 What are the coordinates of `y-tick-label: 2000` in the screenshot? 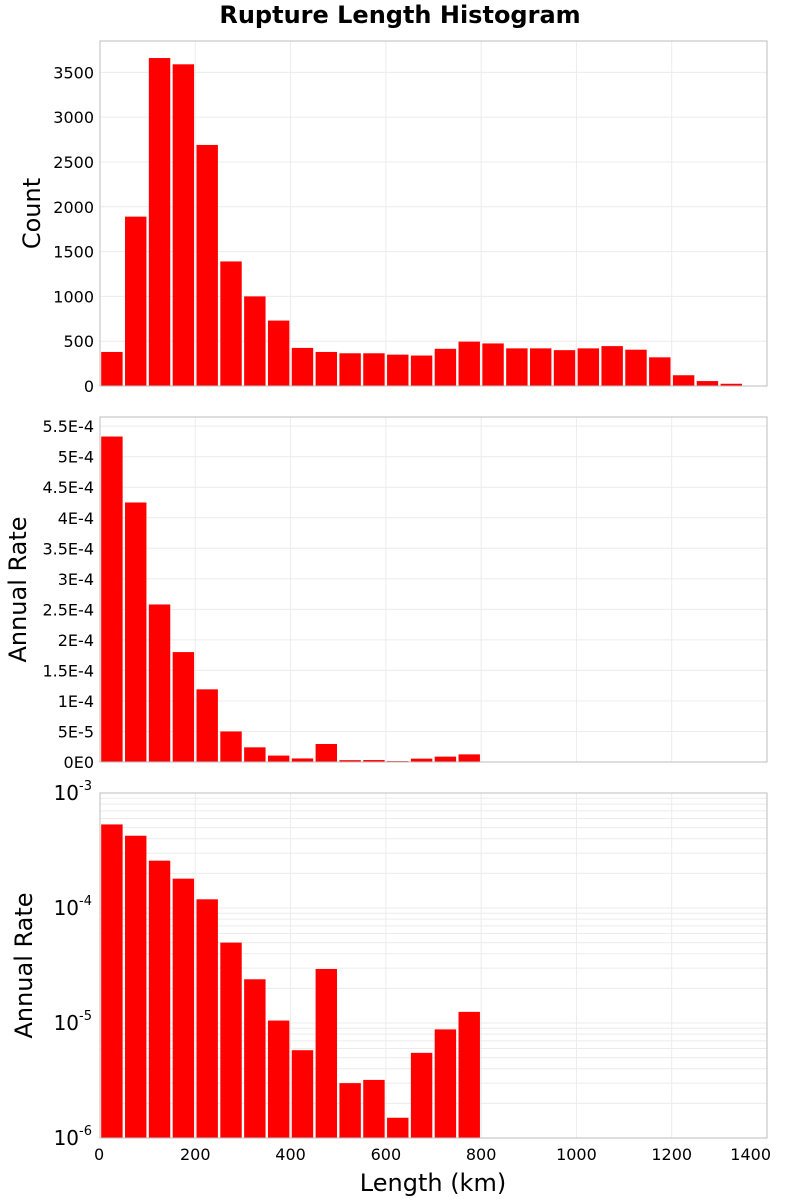 It's located at (73, 207).